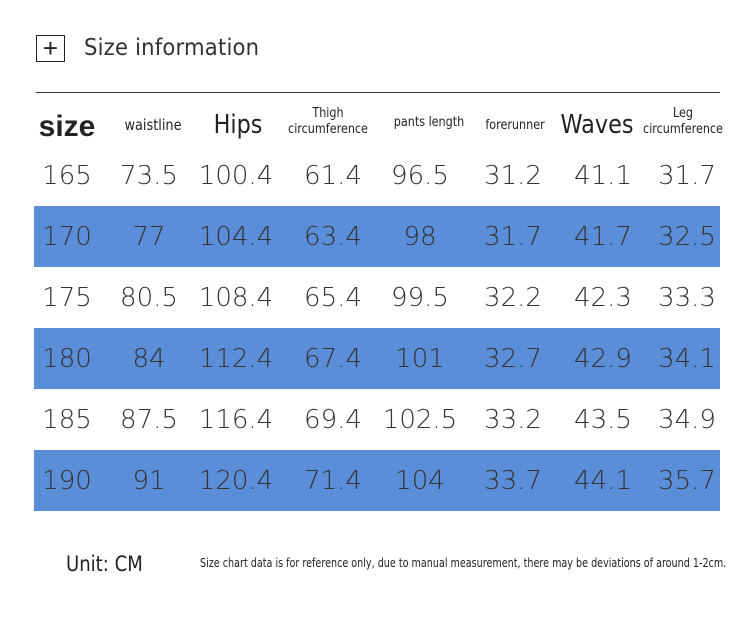 Image resolution: width=750 pixels, height=637 pixels. I want to click on column-header-thigh-line2: circumference, so click(328, 129).